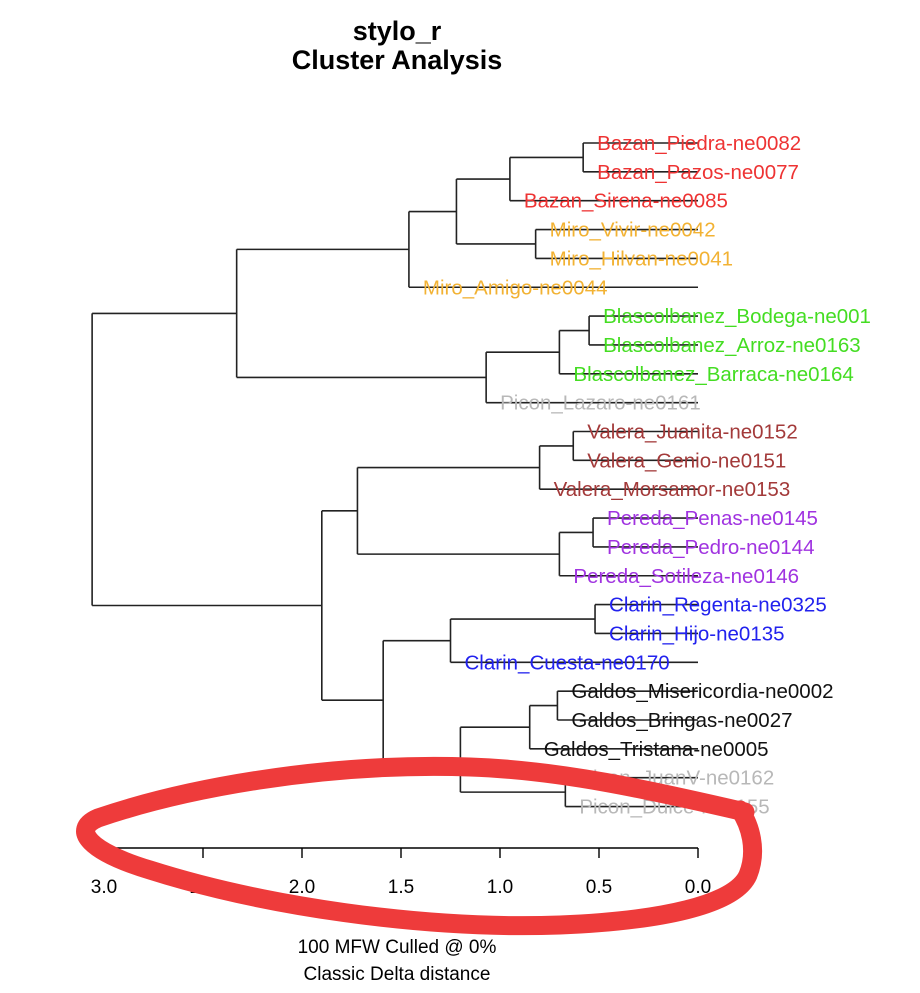  Describe the element at coordinates (712, 518) in the screenshot. I see `leaf-label: Pereda_Penas-ne0145` at that location.